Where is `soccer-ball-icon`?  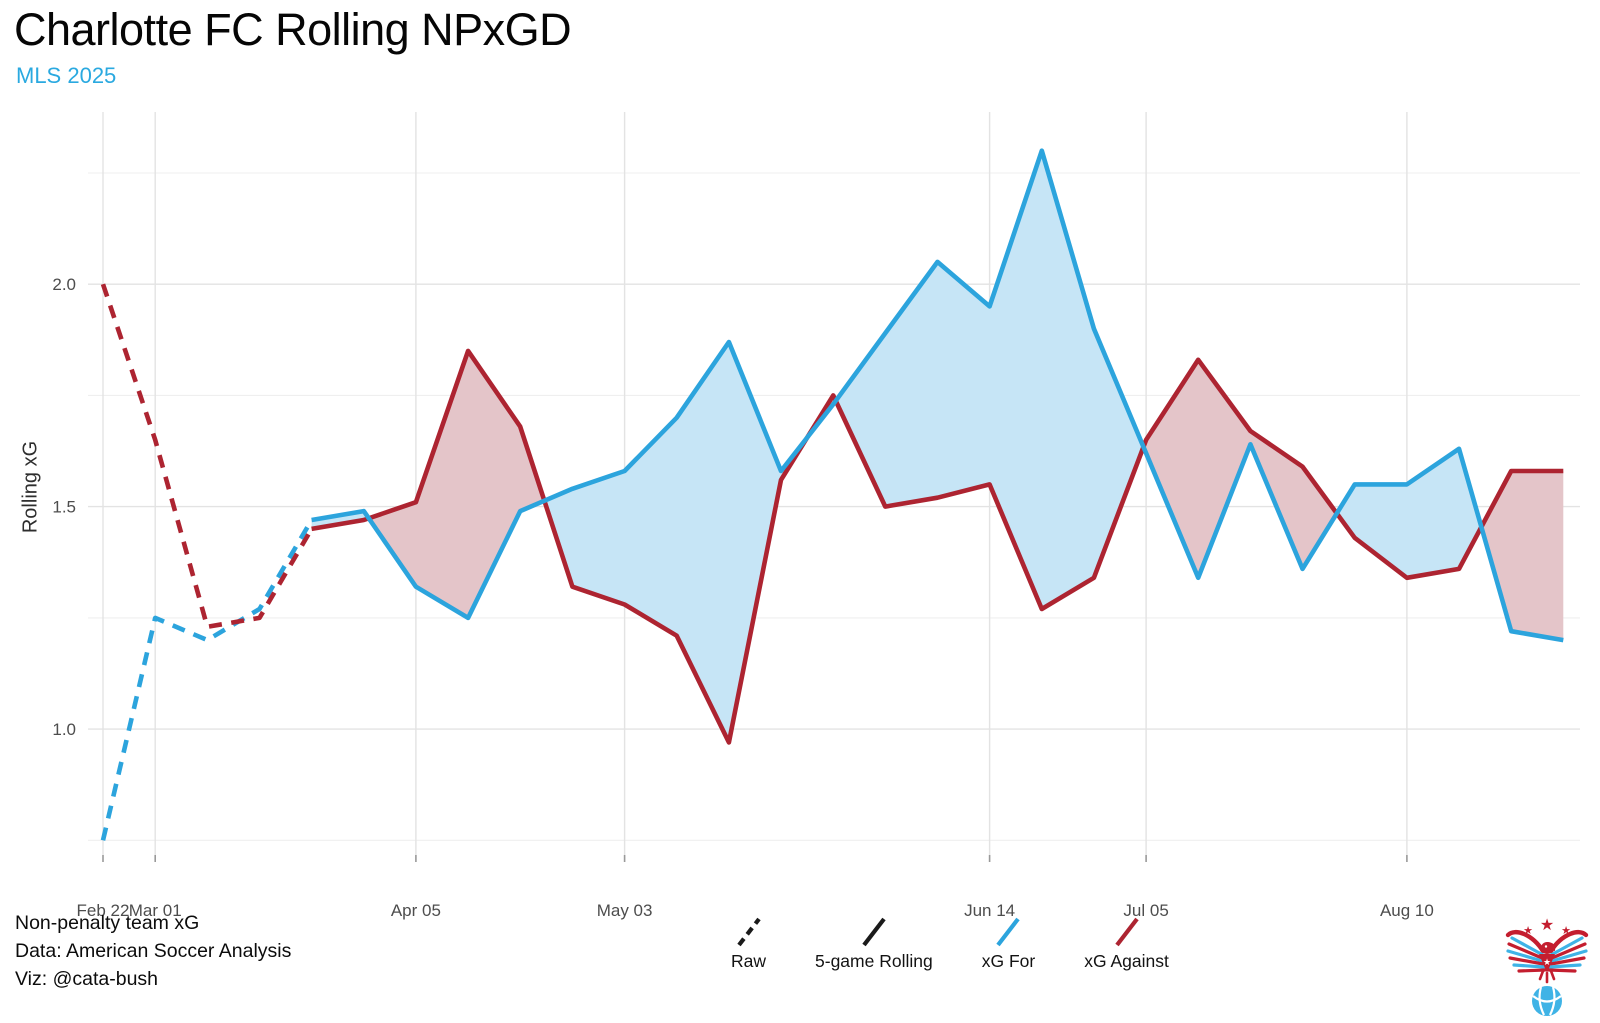 soccer-ball-icon is located at coordinates (1547, 1001).